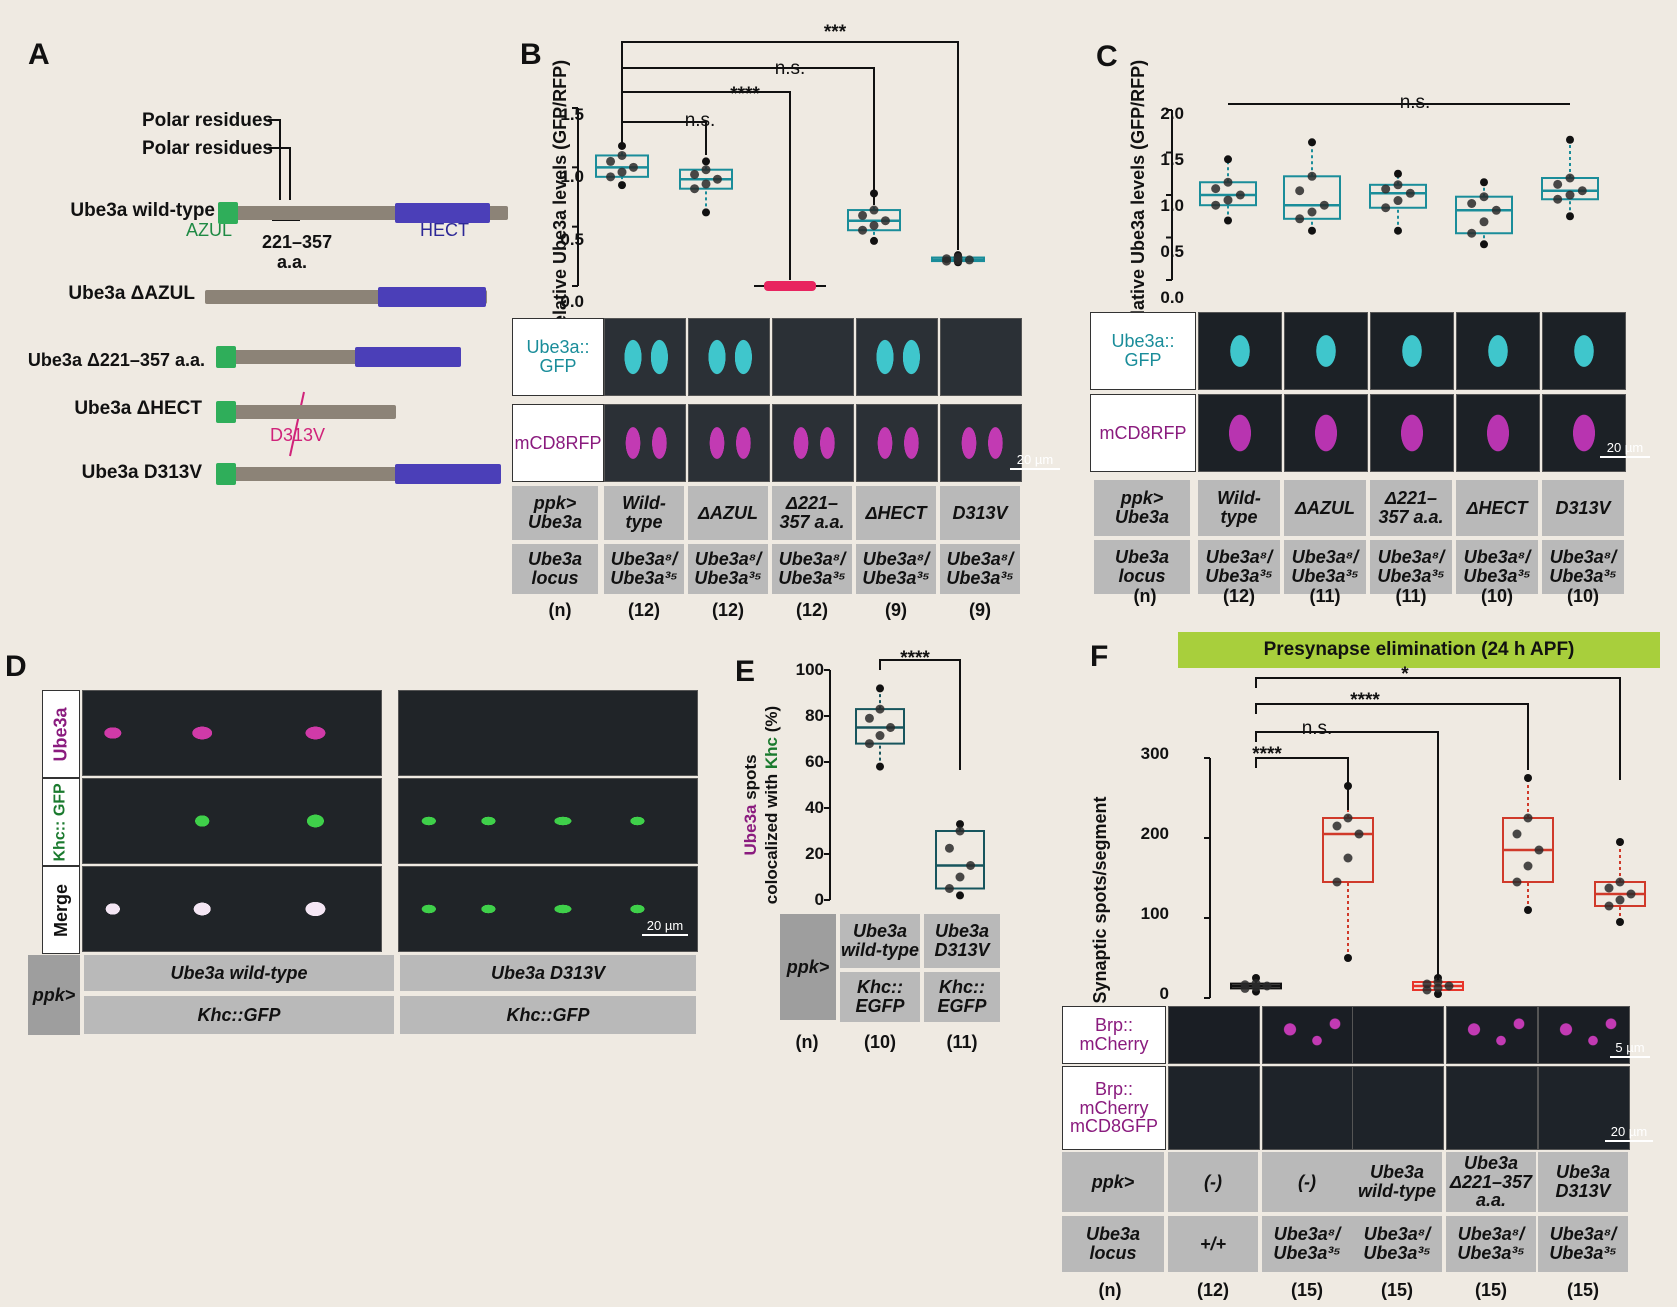  Describe the element at coordinates (116, 360) in the screenshot. I see `construct-label-d221: Ube3a Δ221–357 a.a.` at that location.